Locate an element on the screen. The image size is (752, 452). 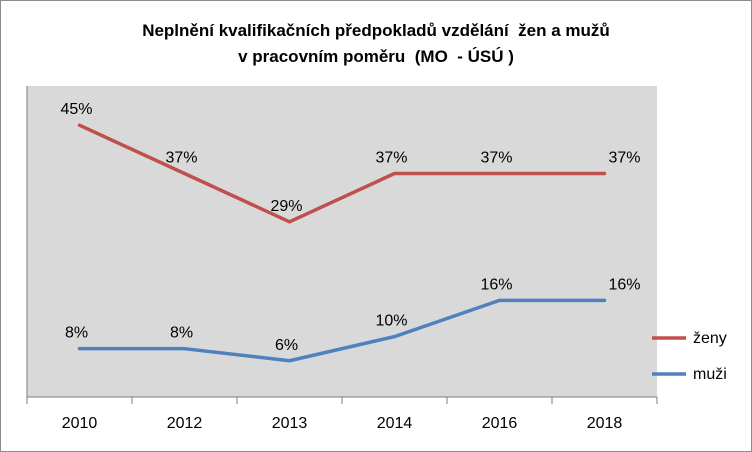
x-tick-label: 2016 is located at coordinates (500, 423).